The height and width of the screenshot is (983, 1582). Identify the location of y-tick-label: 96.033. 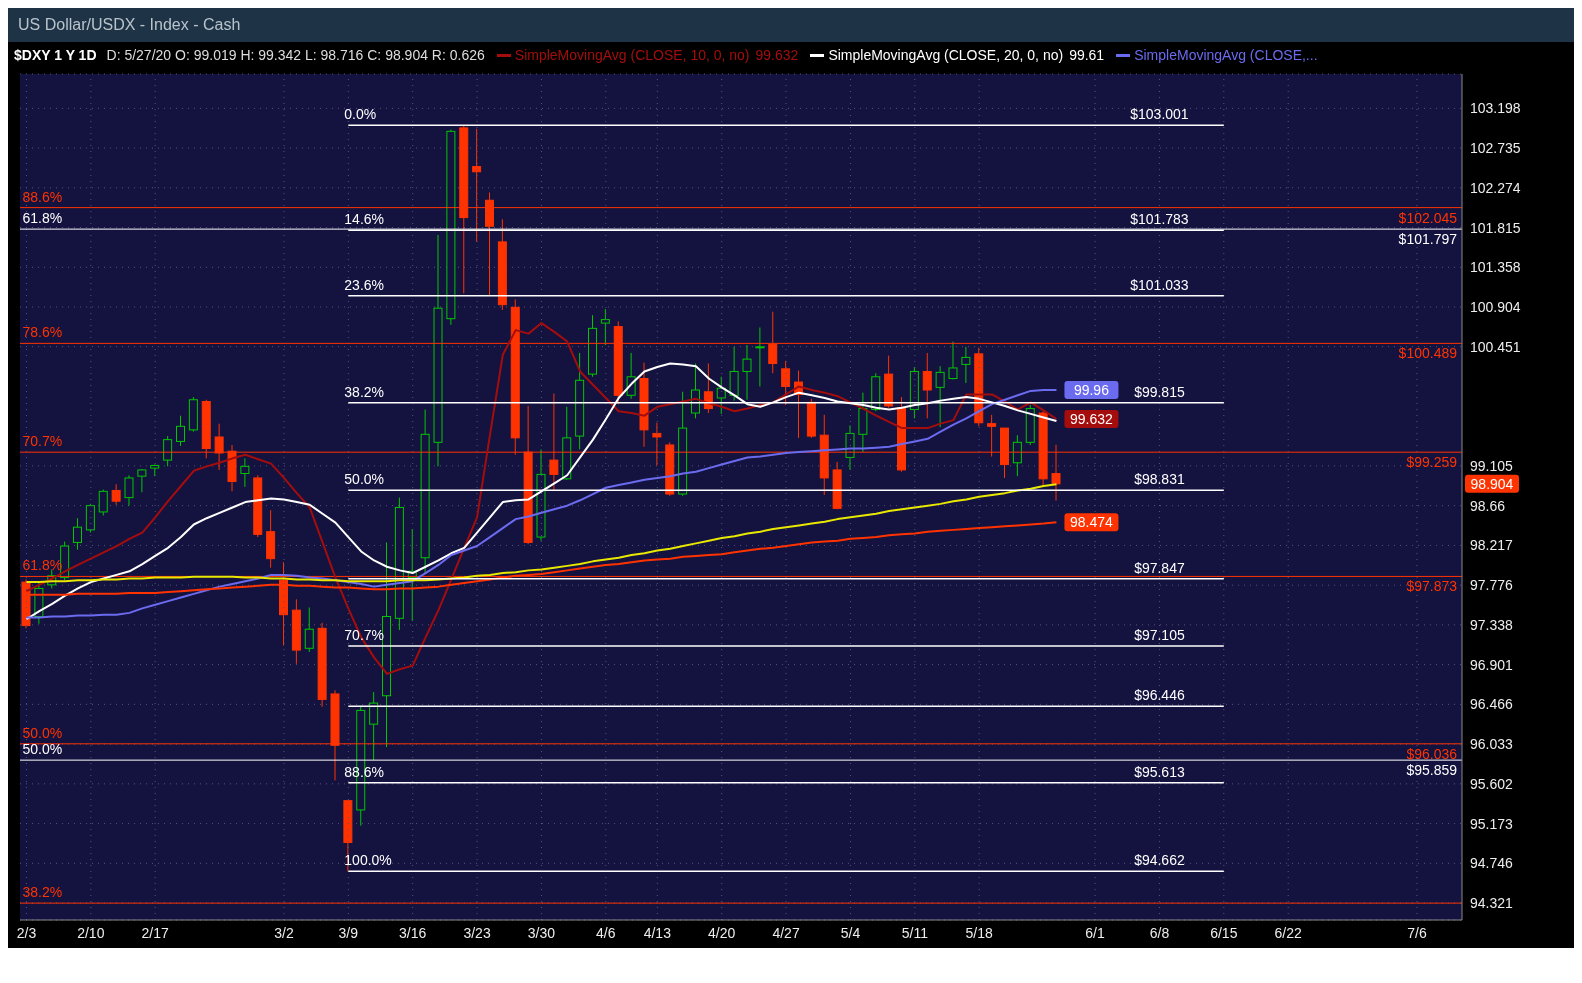
(1492, 744).